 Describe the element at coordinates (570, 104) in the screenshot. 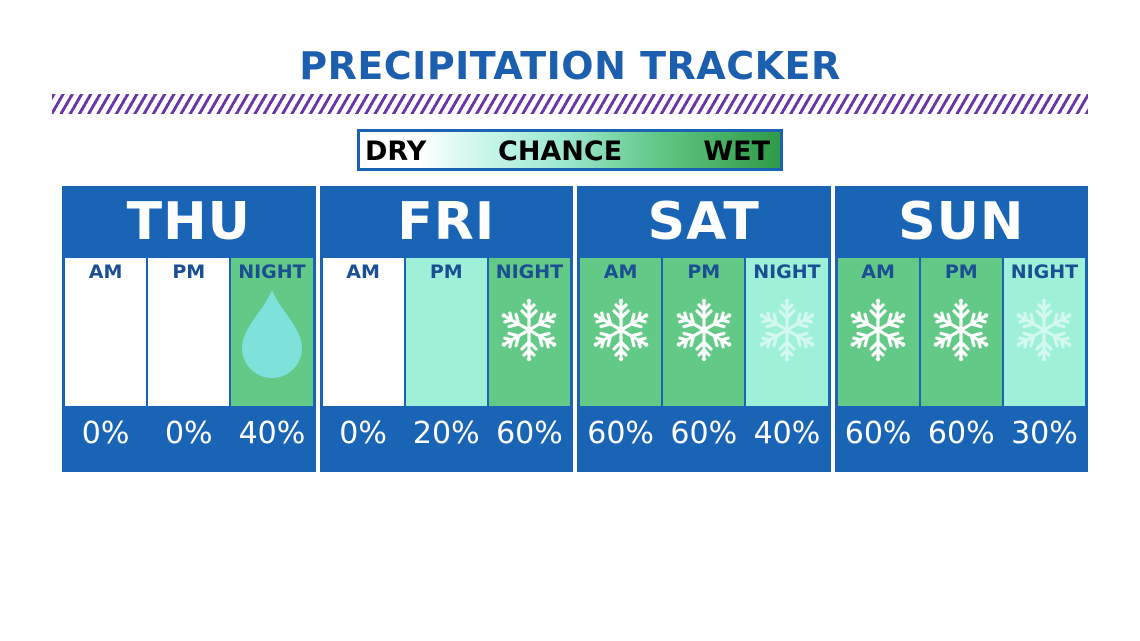

I see `title-stripe-divider` at that location.